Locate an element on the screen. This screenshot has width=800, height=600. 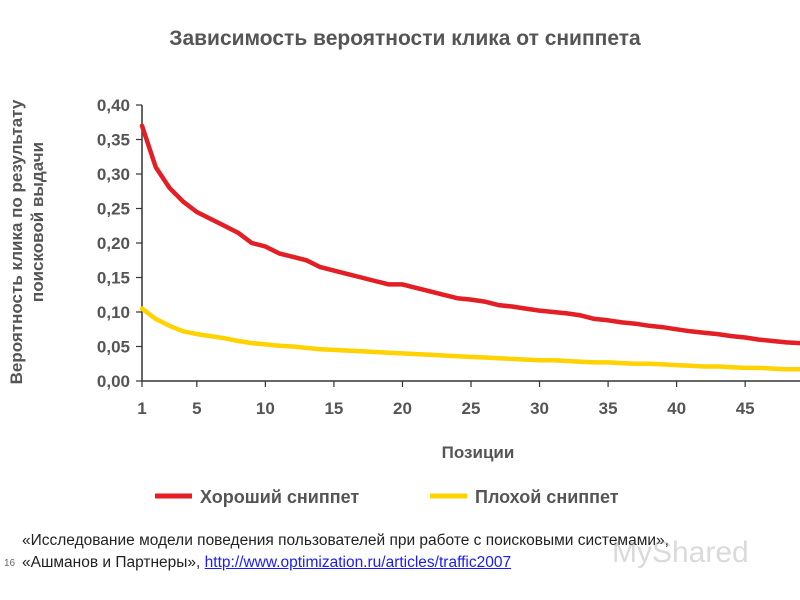
y-tick-label: 0,35 is located at coordinates (113, 140).